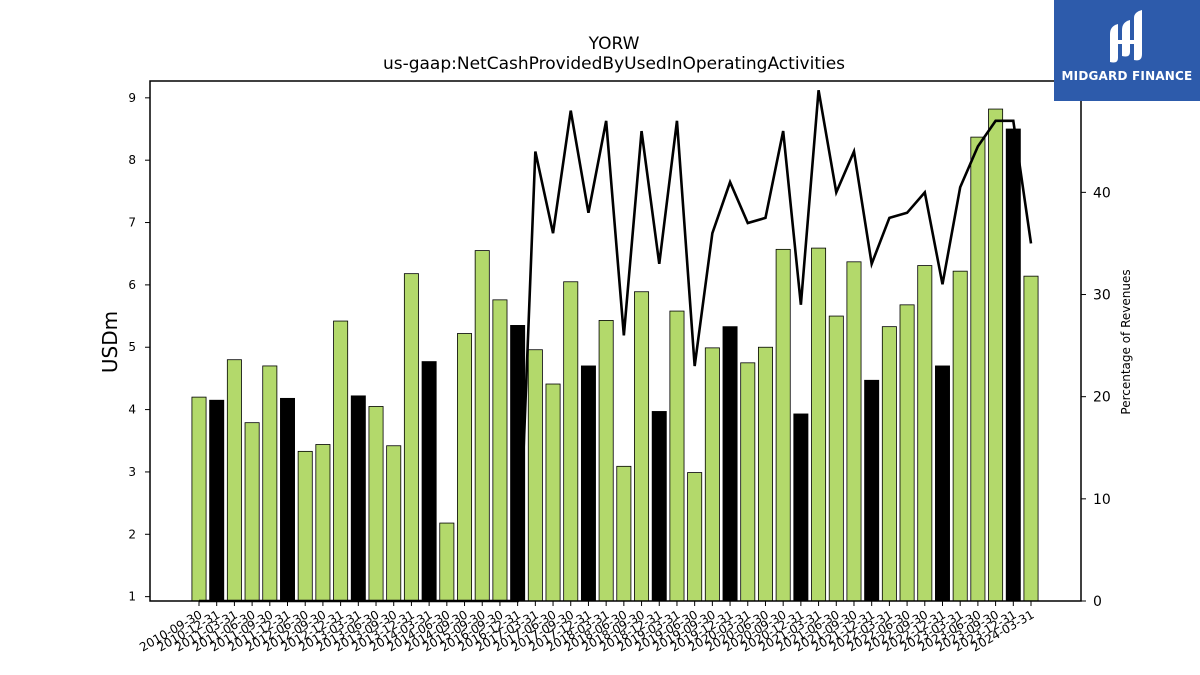 The height and width of the screenshot is (675, 1200). I want to click on brand-logo: MIDGARD FINANCE, so click(1127, 50).